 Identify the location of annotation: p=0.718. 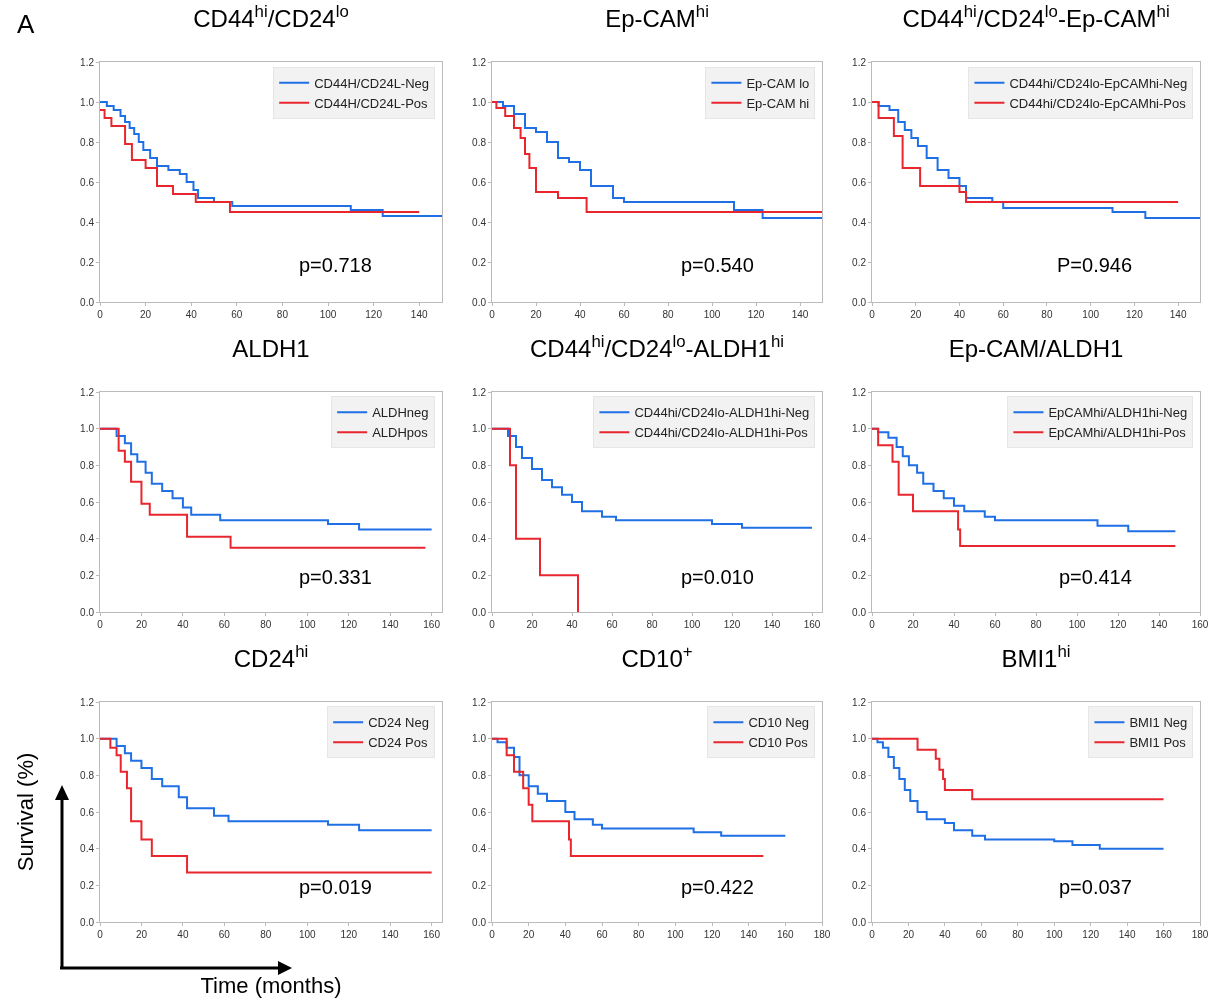
(335, 265).